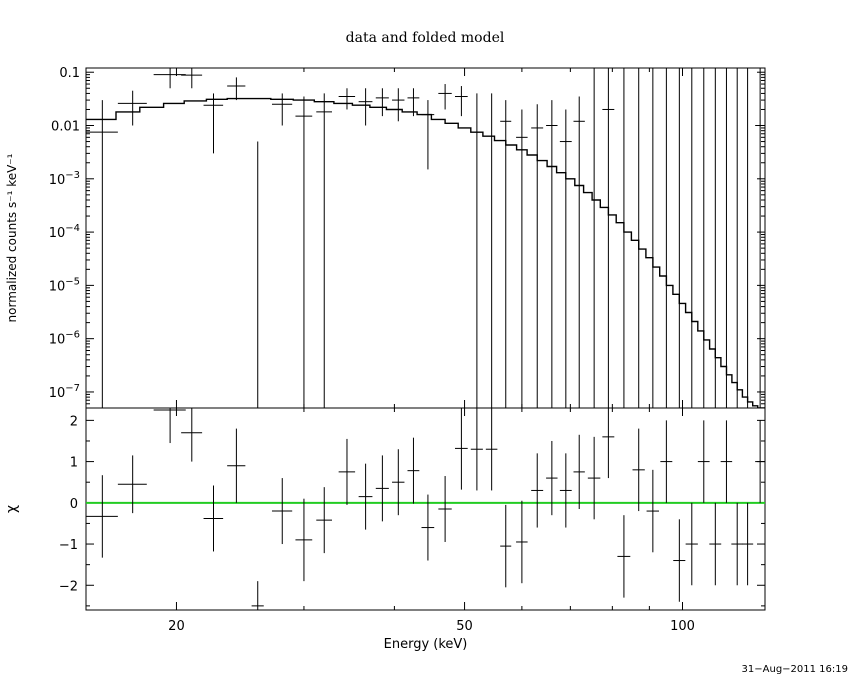 Image resolution: width=850 pixels, height=680 pixels. I want to click on y-tick-label: −1, so click(68, 545).